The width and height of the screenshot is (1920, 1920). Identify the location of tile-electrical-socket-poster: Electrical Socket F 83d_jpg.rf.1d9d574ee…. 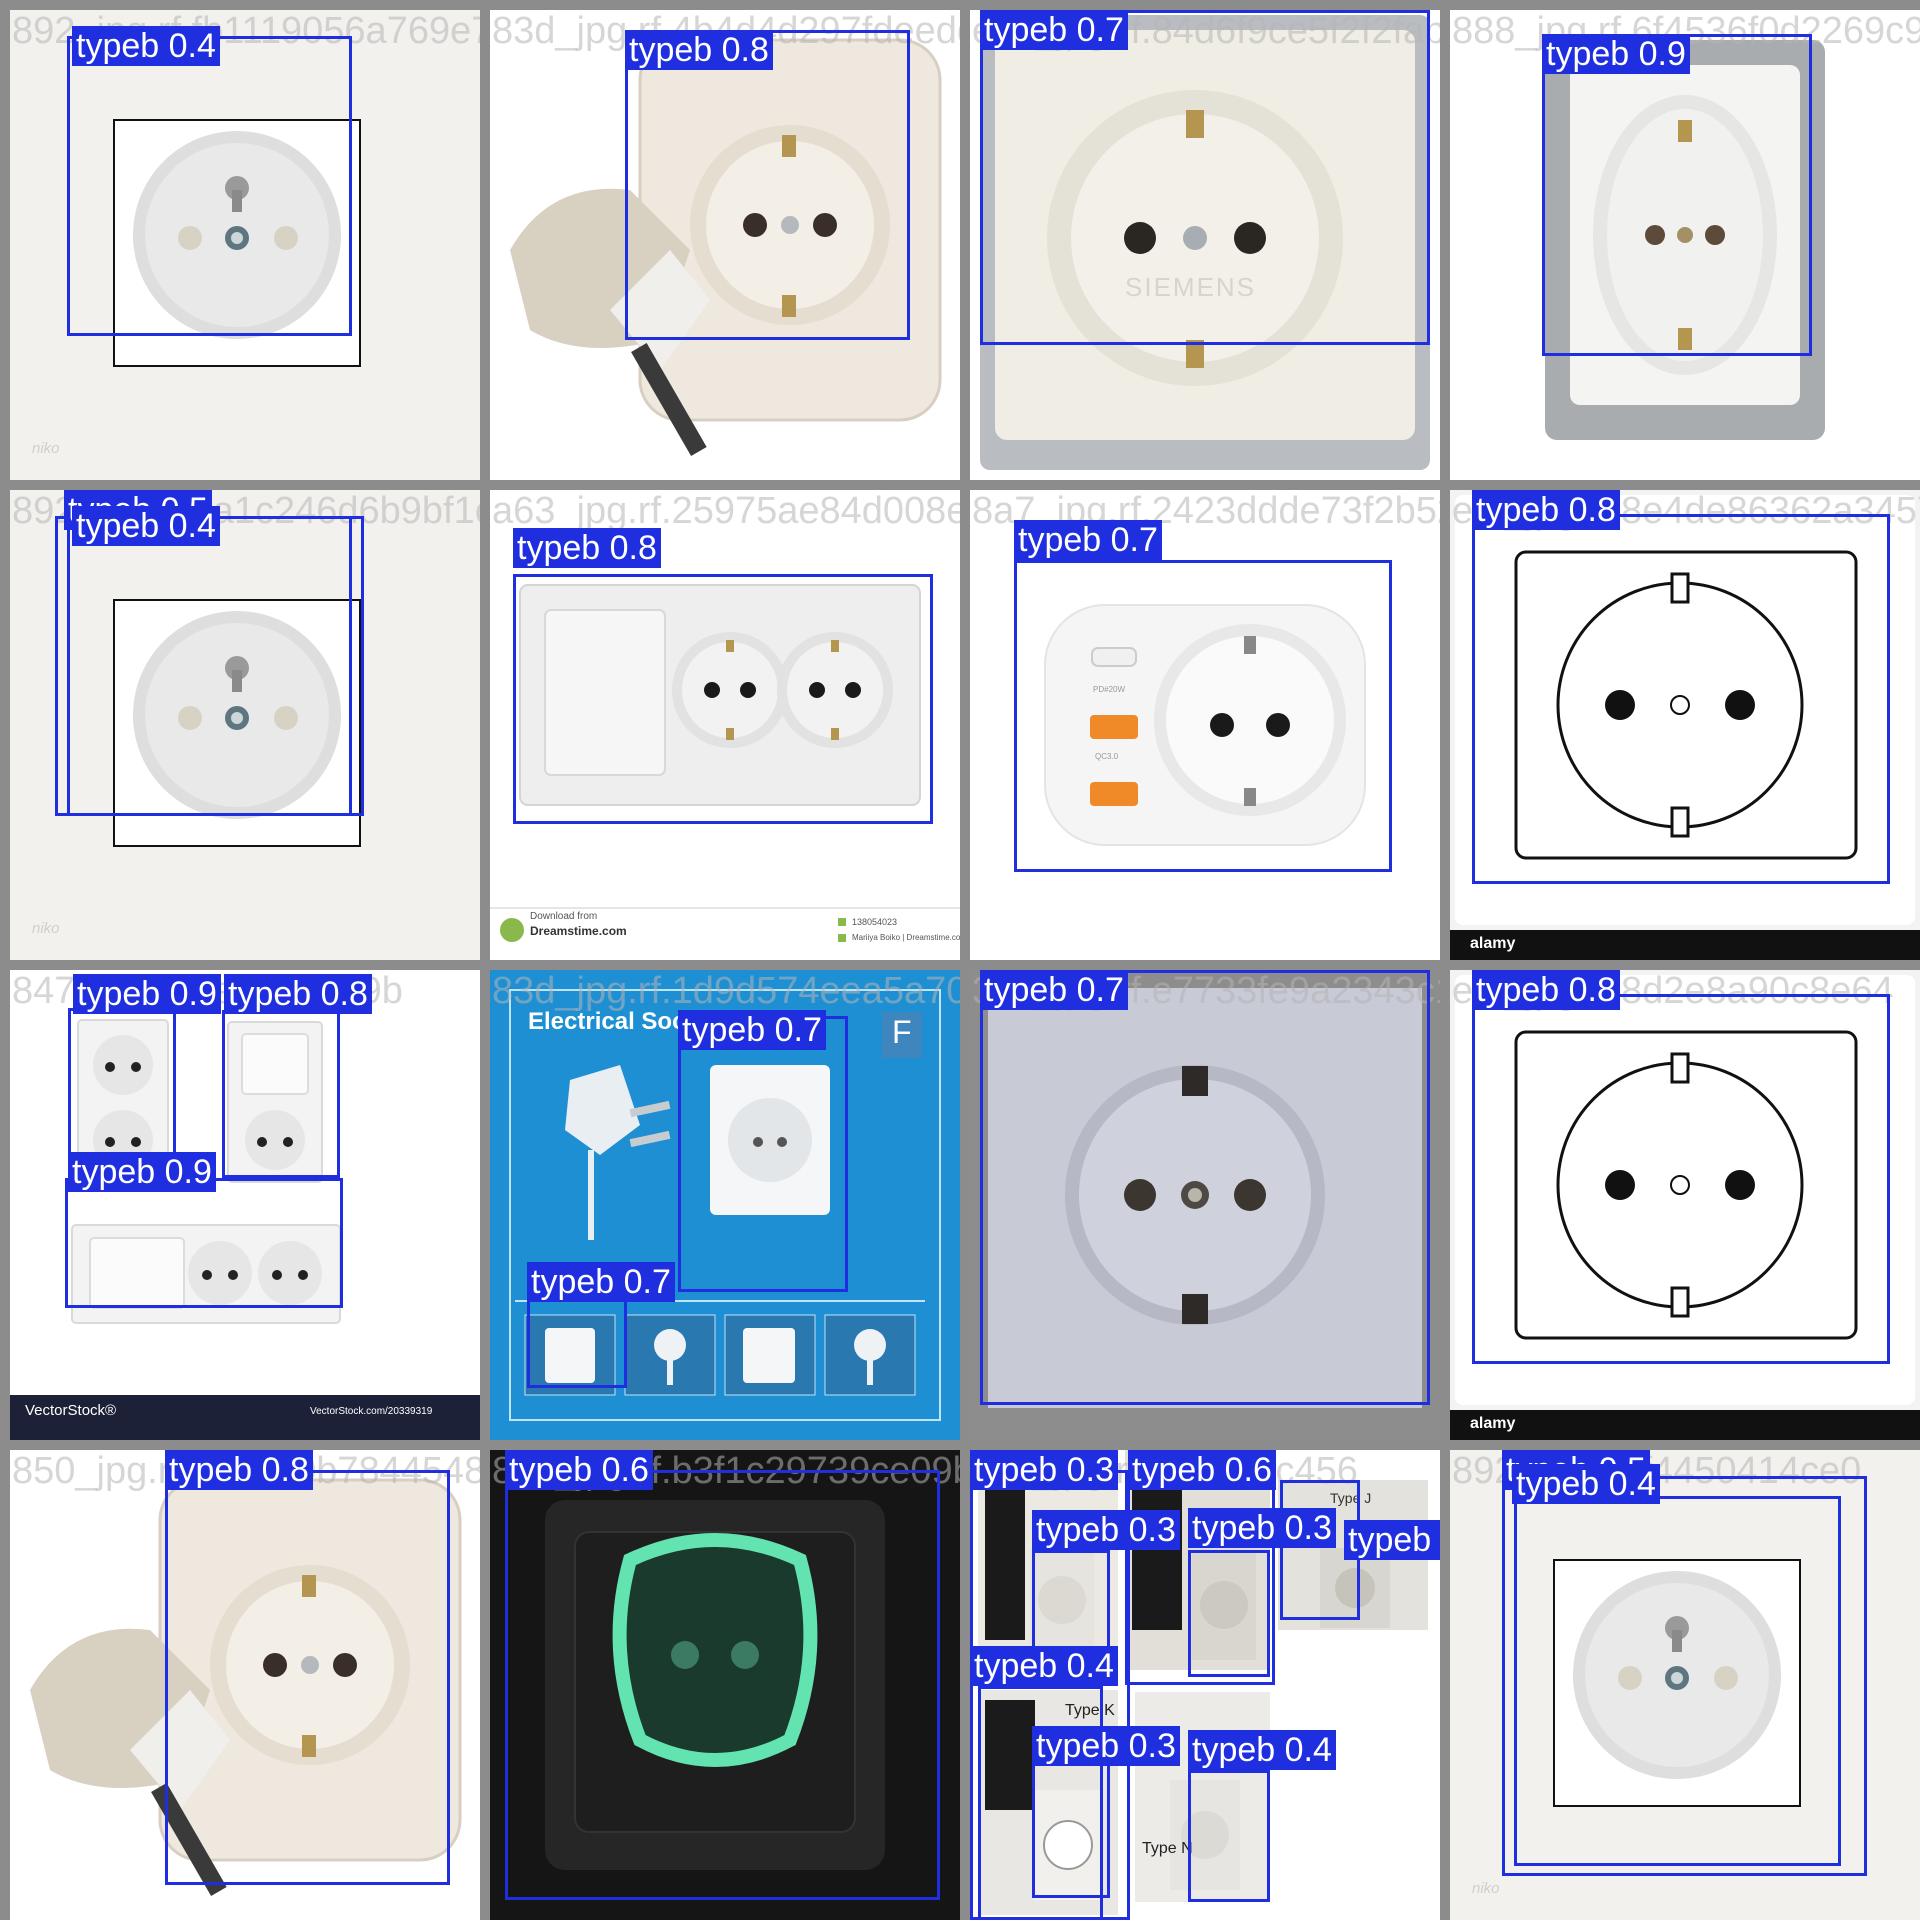
(725, 1205).